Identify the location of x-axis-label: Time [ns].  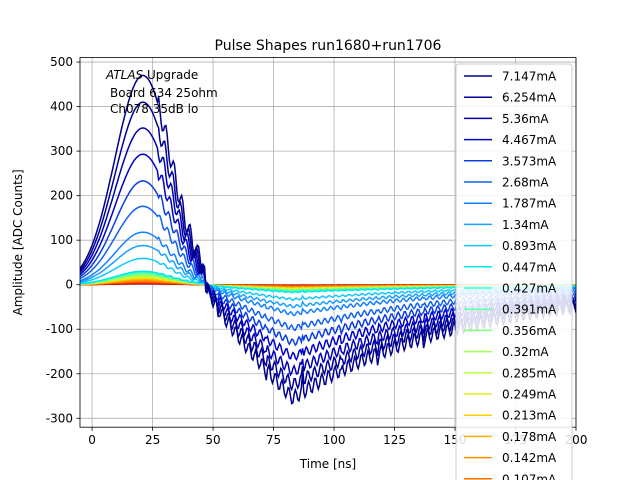
(327, 464).